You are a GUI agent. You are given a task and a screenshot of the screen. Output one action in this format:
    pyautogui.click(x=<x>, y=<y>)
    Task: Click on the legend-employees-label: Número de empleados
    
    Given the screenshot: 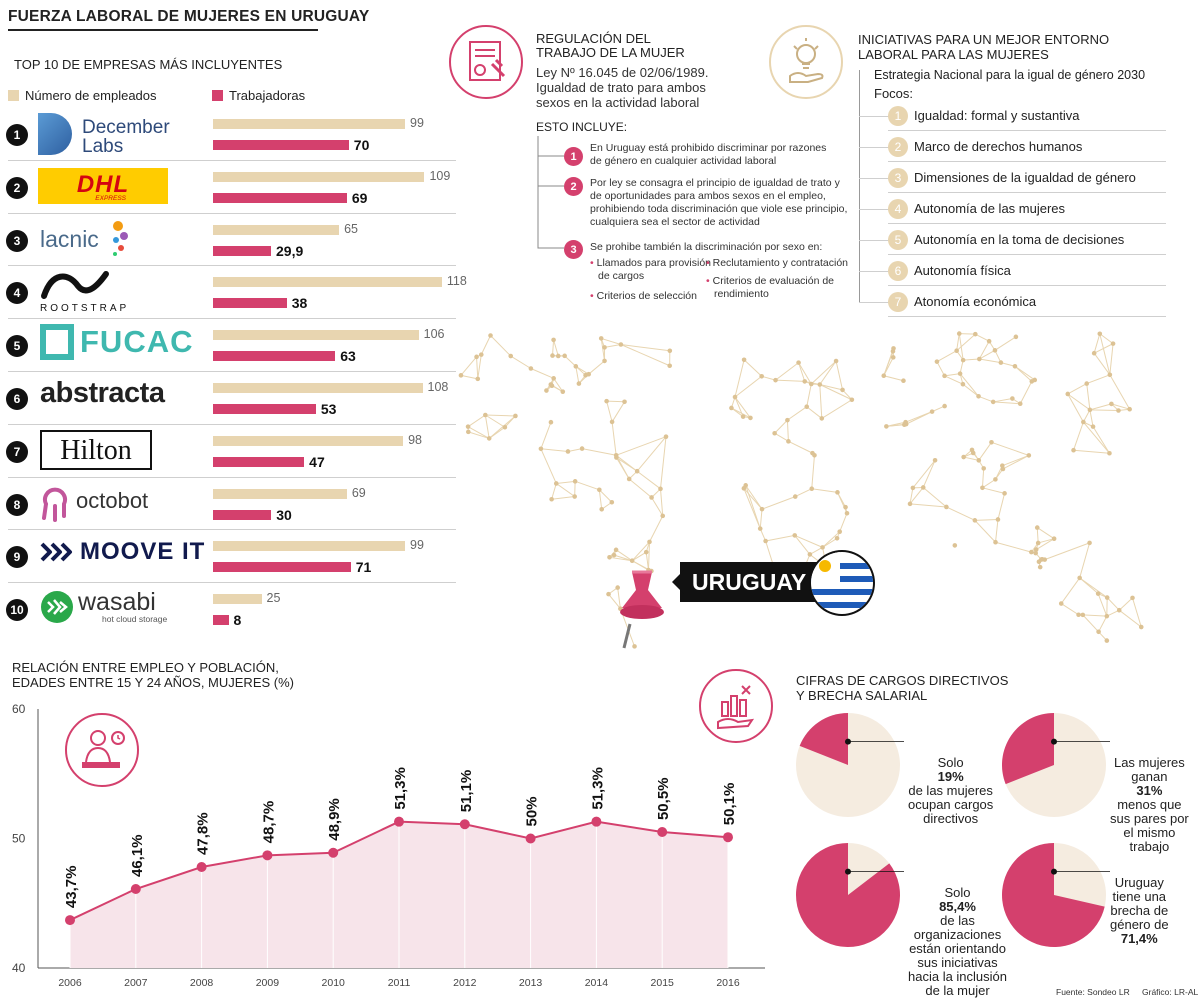 What is the action you would take?
    pyautogui.click(x=91, y=95)
    